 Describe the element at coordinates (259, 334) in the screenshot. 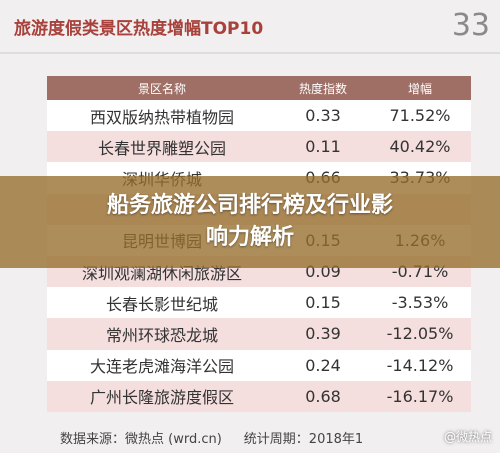

I see `table-row: 常州环球恐龙城 0.39 -12.05%` at that location.